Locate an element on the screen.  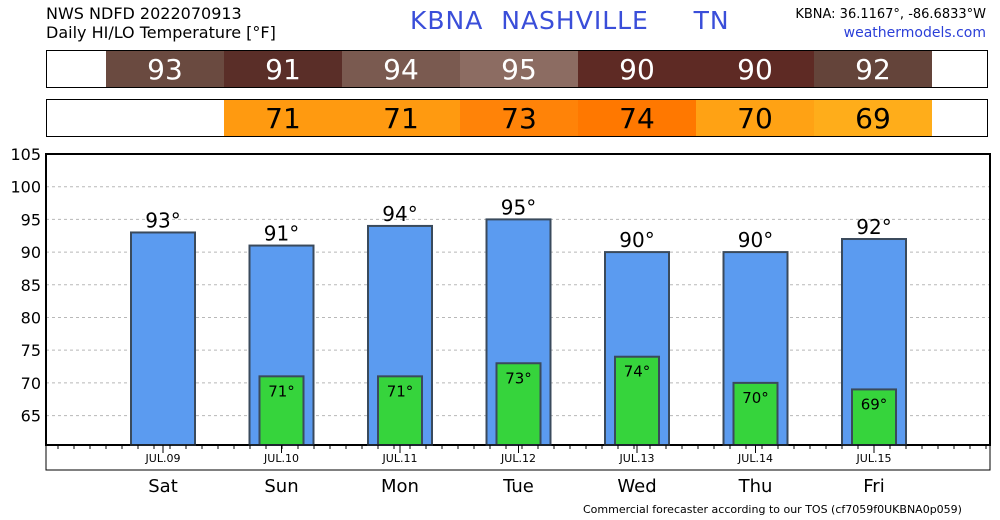
x-date-label: JUL.15 is located at coordinates (874, 458).